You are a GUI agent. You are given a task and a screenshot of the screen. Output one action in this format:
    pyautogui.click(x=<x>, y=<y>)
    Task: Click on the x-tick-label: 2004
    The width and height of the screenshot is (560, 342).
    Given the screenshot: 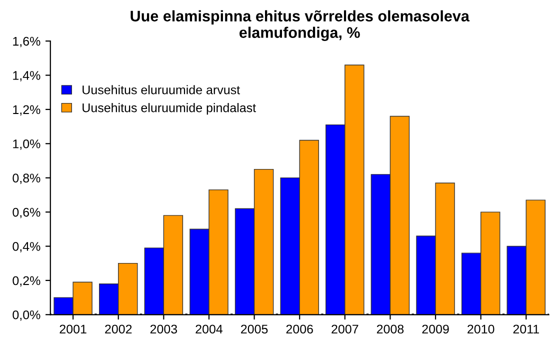 What is the action you would take?
    pyautogui.click(x=209, y=329)
    